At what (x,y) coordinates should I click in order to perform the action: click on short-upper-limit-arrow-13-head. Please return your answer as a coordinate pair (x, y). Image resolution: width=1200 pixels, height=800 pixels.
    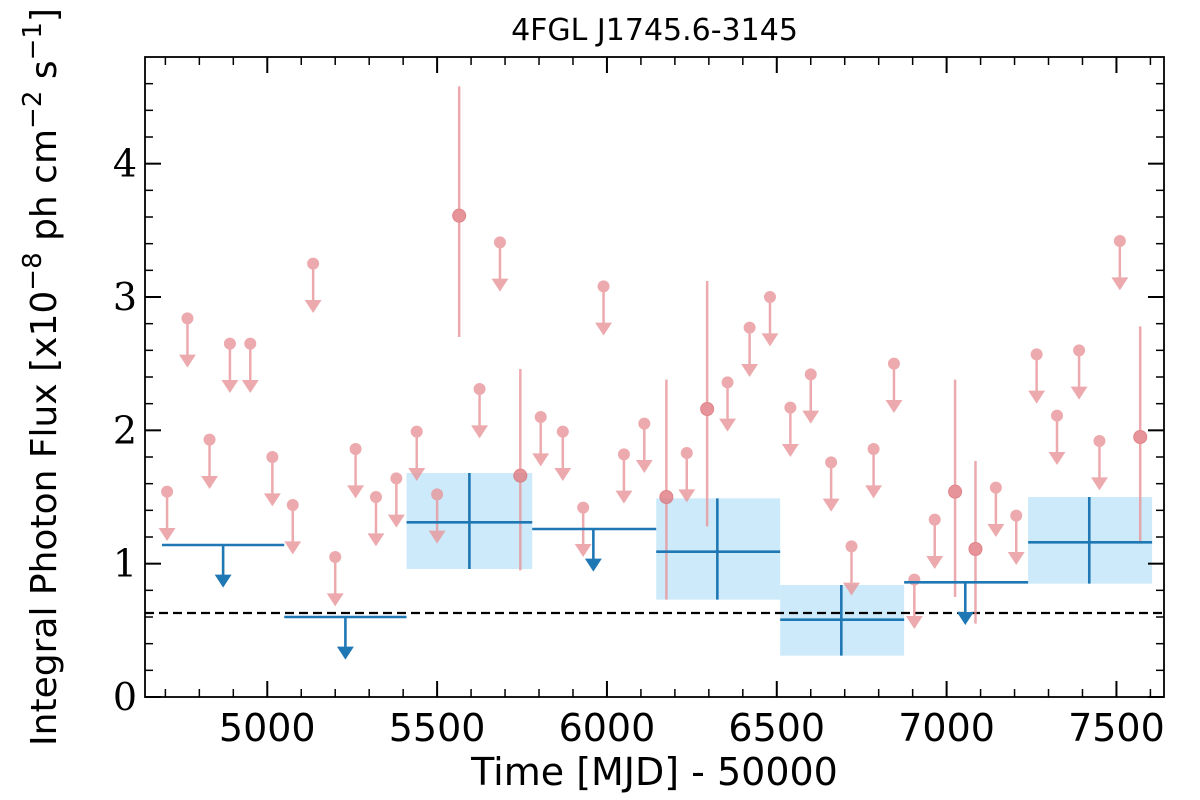
    Looking at the image, I should click on (437, 537).